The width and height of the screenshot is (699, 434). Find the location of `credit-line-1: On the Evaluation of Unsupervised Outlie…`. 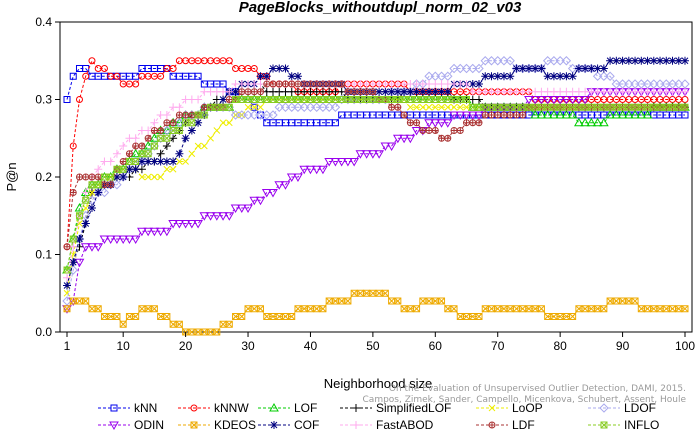

credit-line-1: On the Evaluation of Unsupervised Outlie… is located at coordinates (537, 389).